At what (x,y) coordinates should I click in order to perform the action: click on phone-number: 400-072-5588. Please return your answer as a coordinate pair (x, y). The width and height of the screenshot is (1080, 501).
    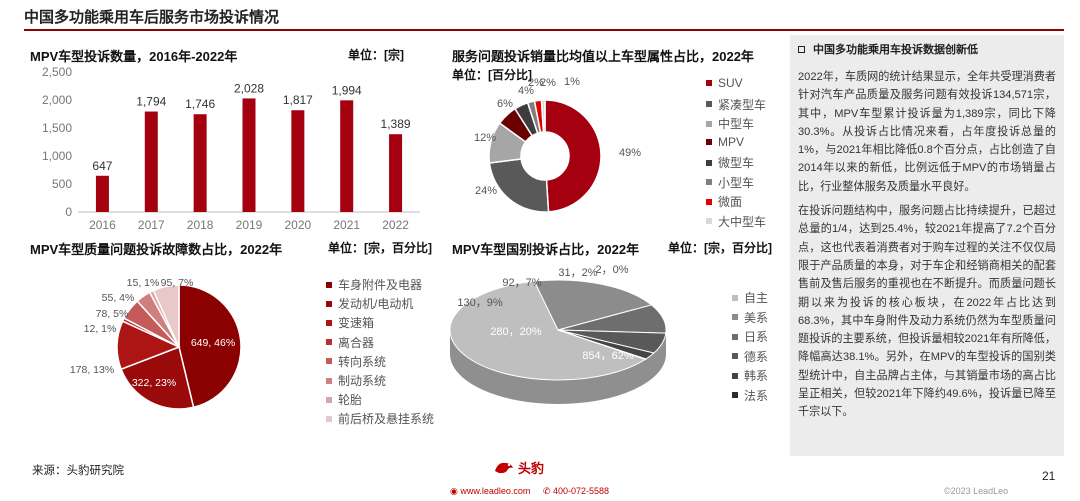
    Looking at the image, I should click on (581, 491).